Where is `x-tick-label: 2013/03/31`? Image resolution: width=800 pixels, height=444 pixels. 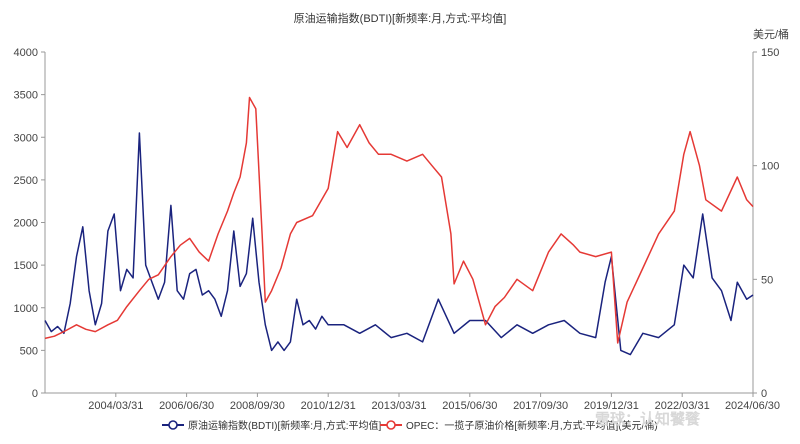 x-tick-label: 2013/03/31 is located at coordinates (398, 406).